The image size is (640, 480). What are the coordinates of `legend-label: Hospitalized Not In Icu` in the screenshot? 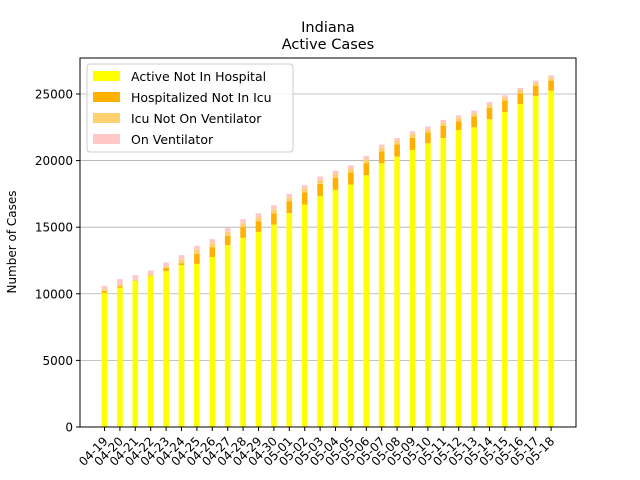 It's located at (201, 97).